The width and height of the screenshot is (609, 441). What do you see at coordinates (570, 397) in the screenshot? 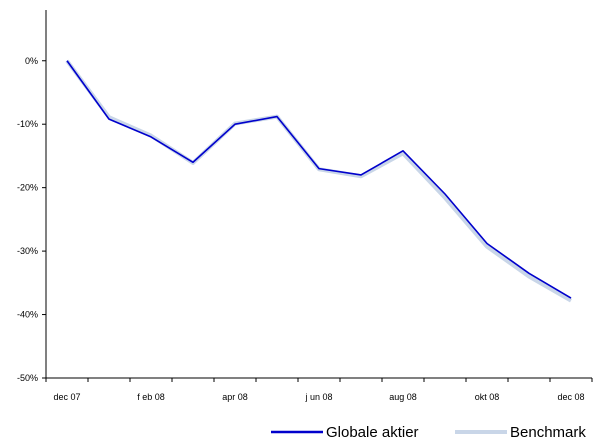
I see `x-tick-label: dec 08` at bounding box center [570, 397].